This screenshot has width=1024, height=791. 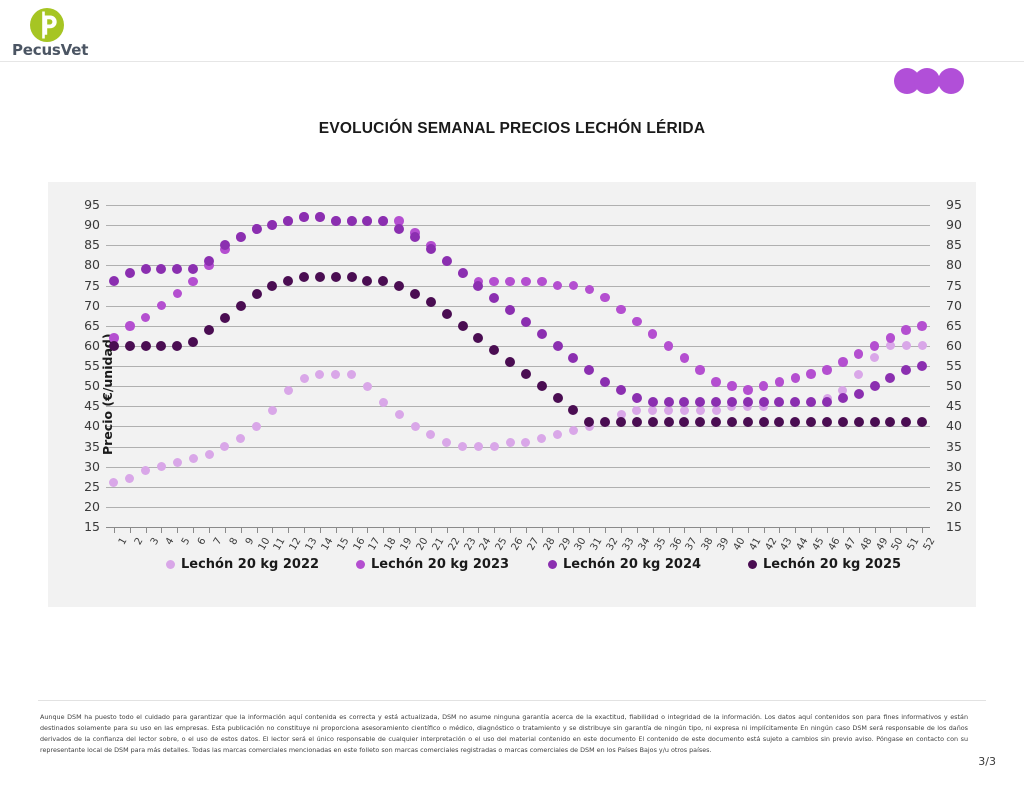 I want to click on page-header: PecusVet, so click(x=512, y=31).